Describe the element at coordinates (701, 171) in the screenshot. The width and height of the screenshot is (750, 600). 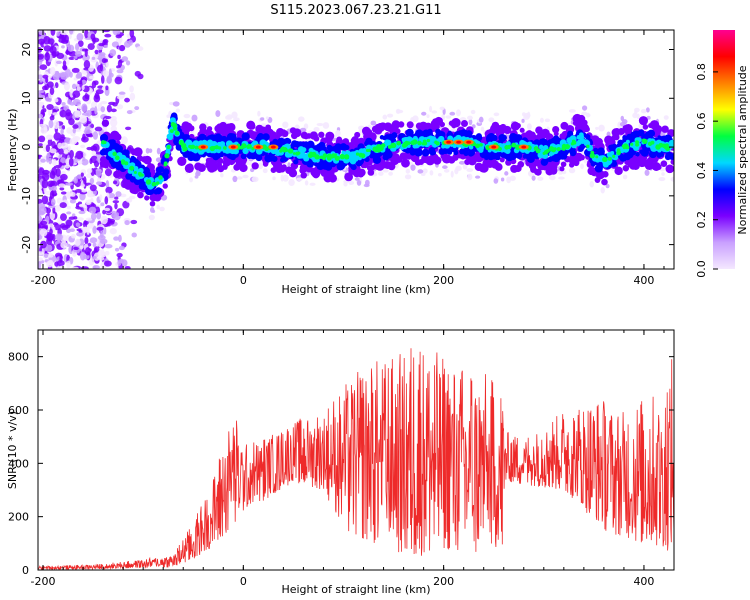
I see `colorbar-tick-label: 0.4` at that location.